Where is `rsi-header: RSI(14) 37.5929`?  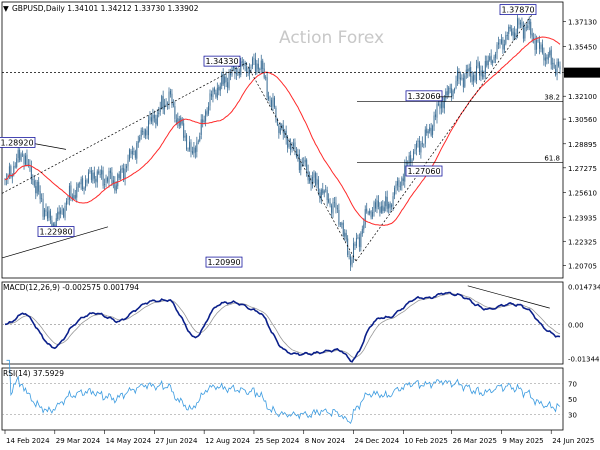 rsi-header: RSI(14) 37.5929 is located at coordinates (33, 373).